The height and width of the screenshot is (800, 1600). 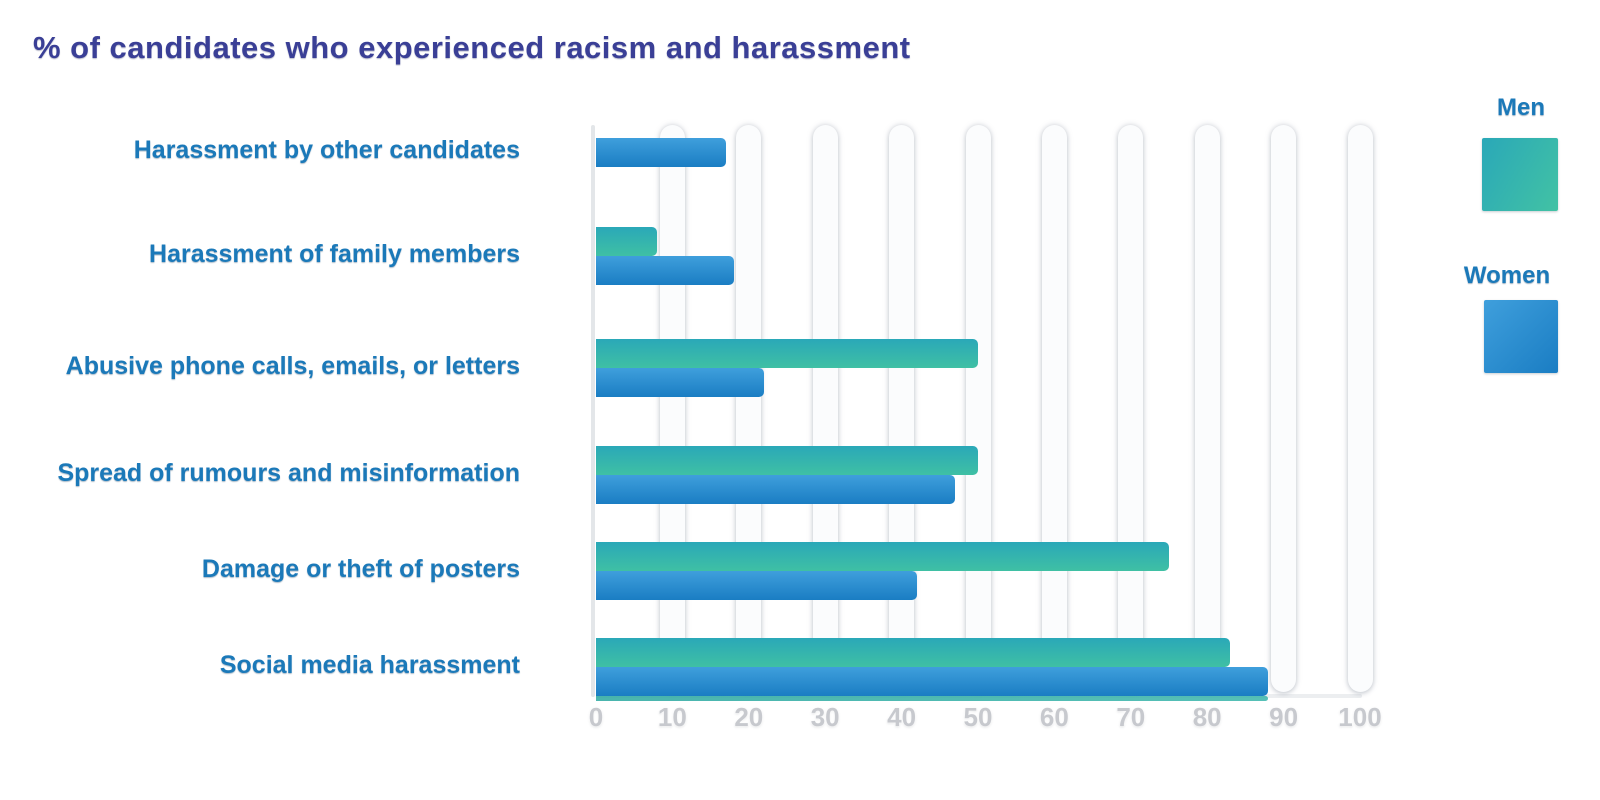 What do you see at coordinates (825, 717) in the screenshot?
I see `tick-label-30: 30` at bounding box center [825, 717].